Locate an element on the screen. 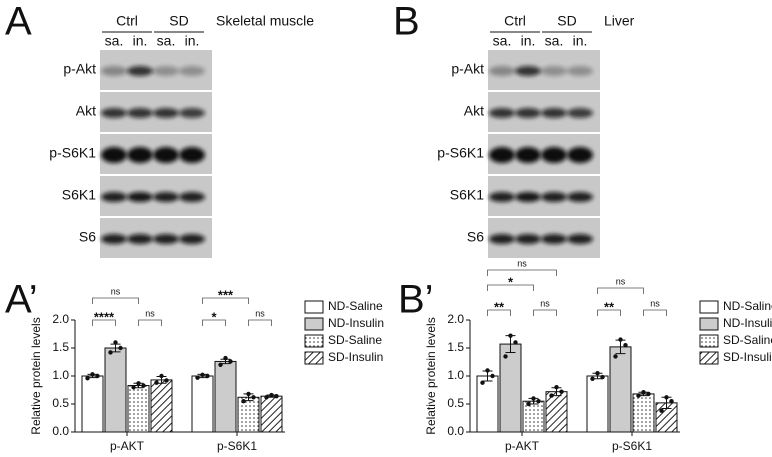 This screenshot has width=772, height=457. significance-label: * is located at coordinates (511, 281).